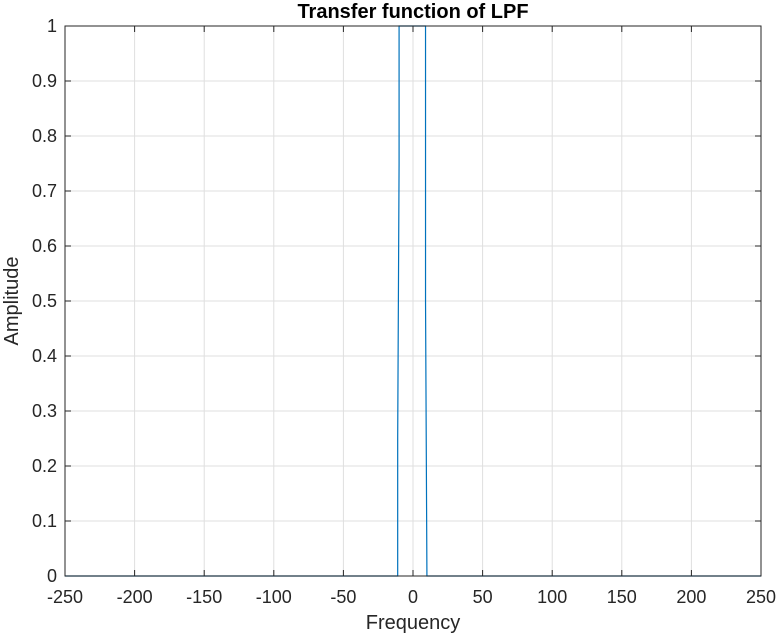 The width and height of the screenshot is (781, 642). I want to click on y-tick-label: 0.3, so click(44, 411).